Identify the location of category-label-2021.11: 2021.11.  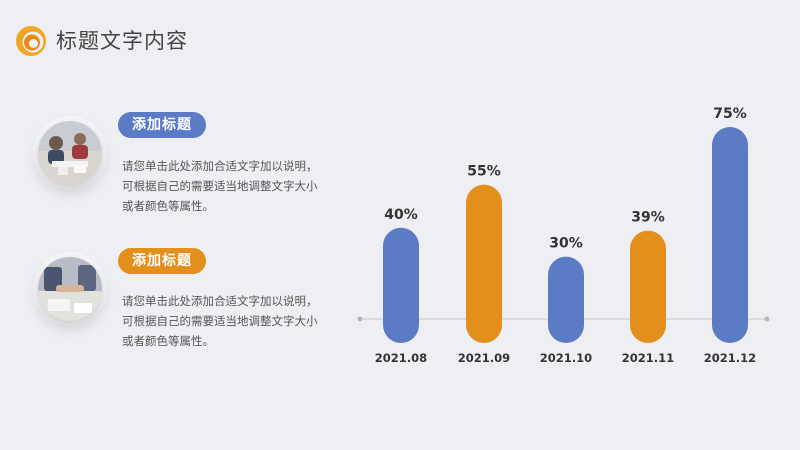
(648, 358).